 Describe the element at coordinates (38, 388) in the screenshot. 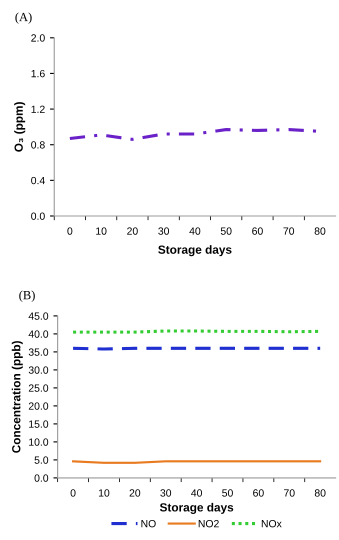

I see `y-tick-label: 25.0` at that location.